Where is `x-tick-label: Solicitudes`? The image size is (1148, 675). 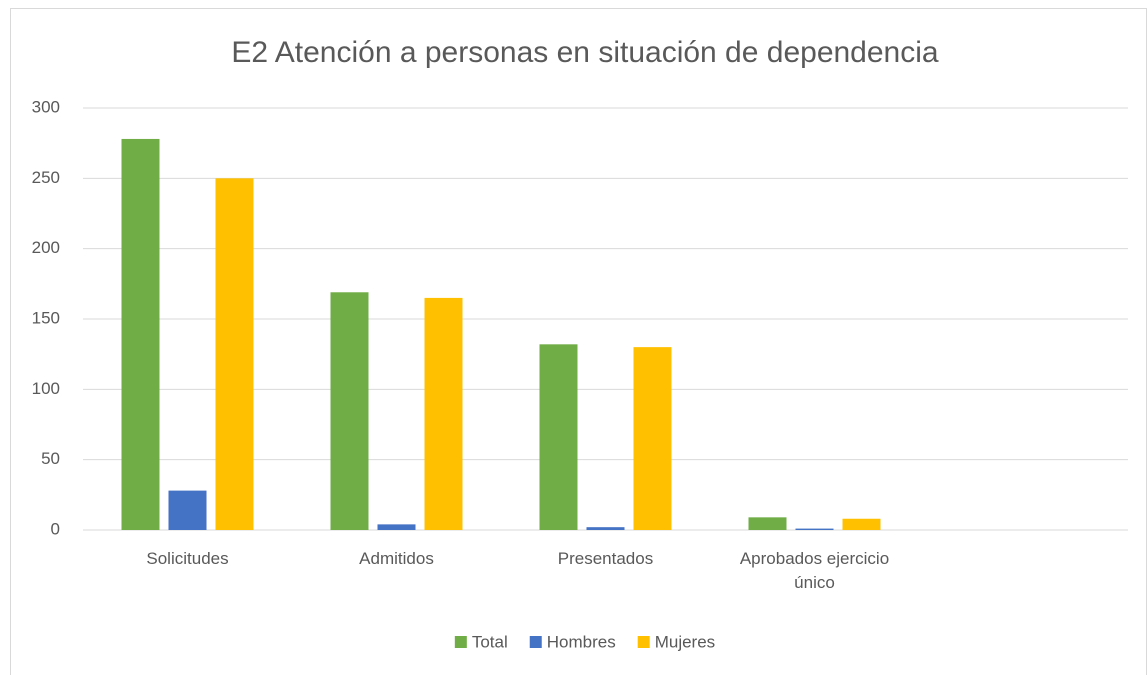 x-tick-label: Solicitudes is located at coordinates (187, 558).